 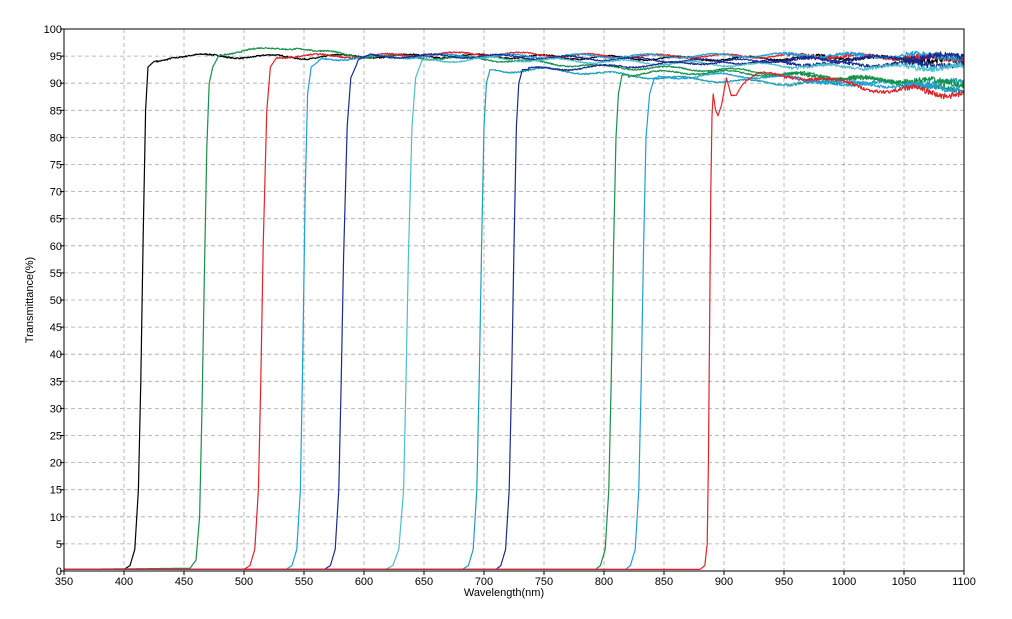 I want to click on y-tick-label: 75, so click(x=56, y=166).